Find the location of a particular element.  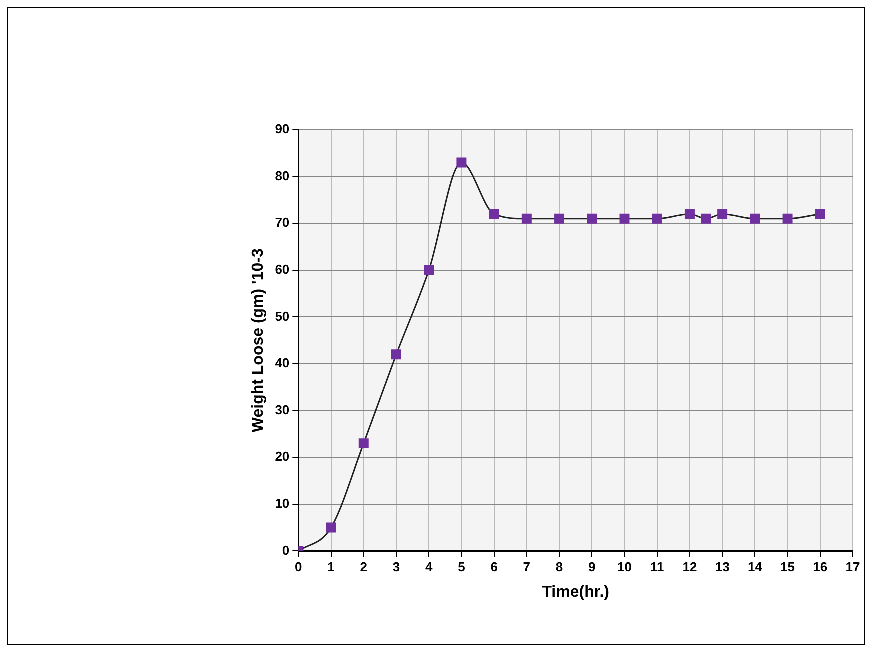

x-tick-label: 16 is located at coordinates (820, 567).